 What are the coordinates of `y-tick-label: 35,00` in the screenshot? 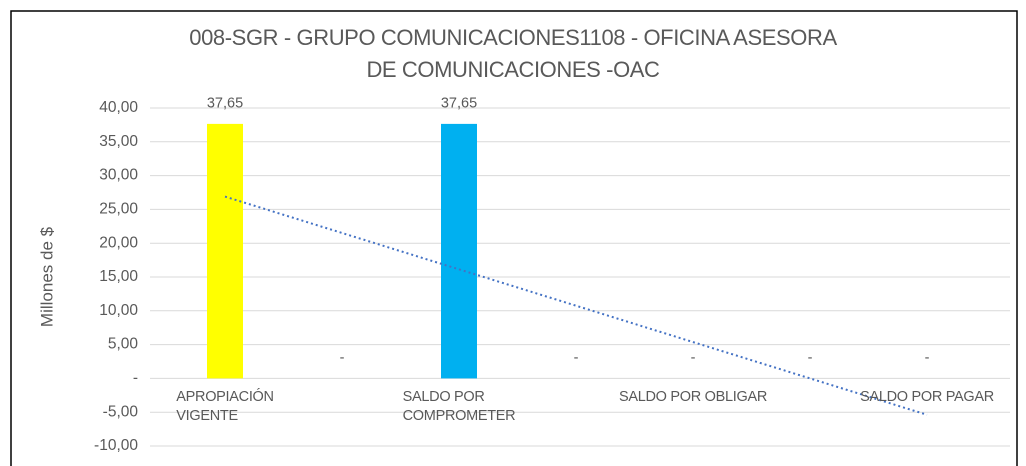 It's located at (118, 141).